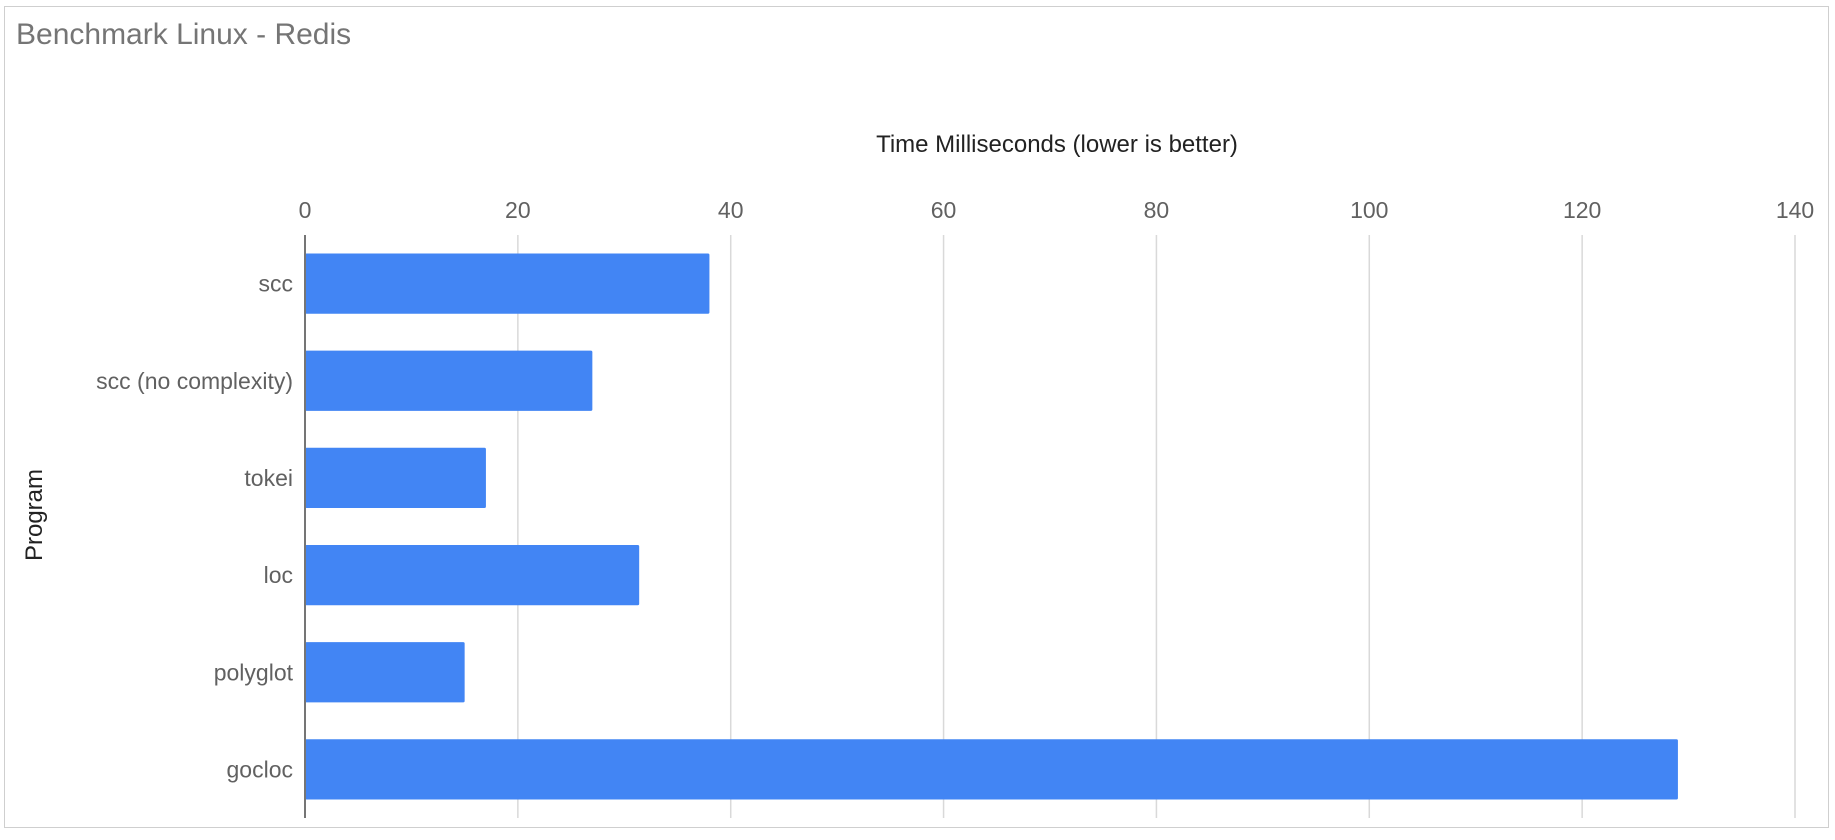 The height and width of the screenshot is (840, 1835). What do you see at coordinates (944, 210) in the screenshot?
I see `x-tick-label: 60` at bounding box center [944, 210].